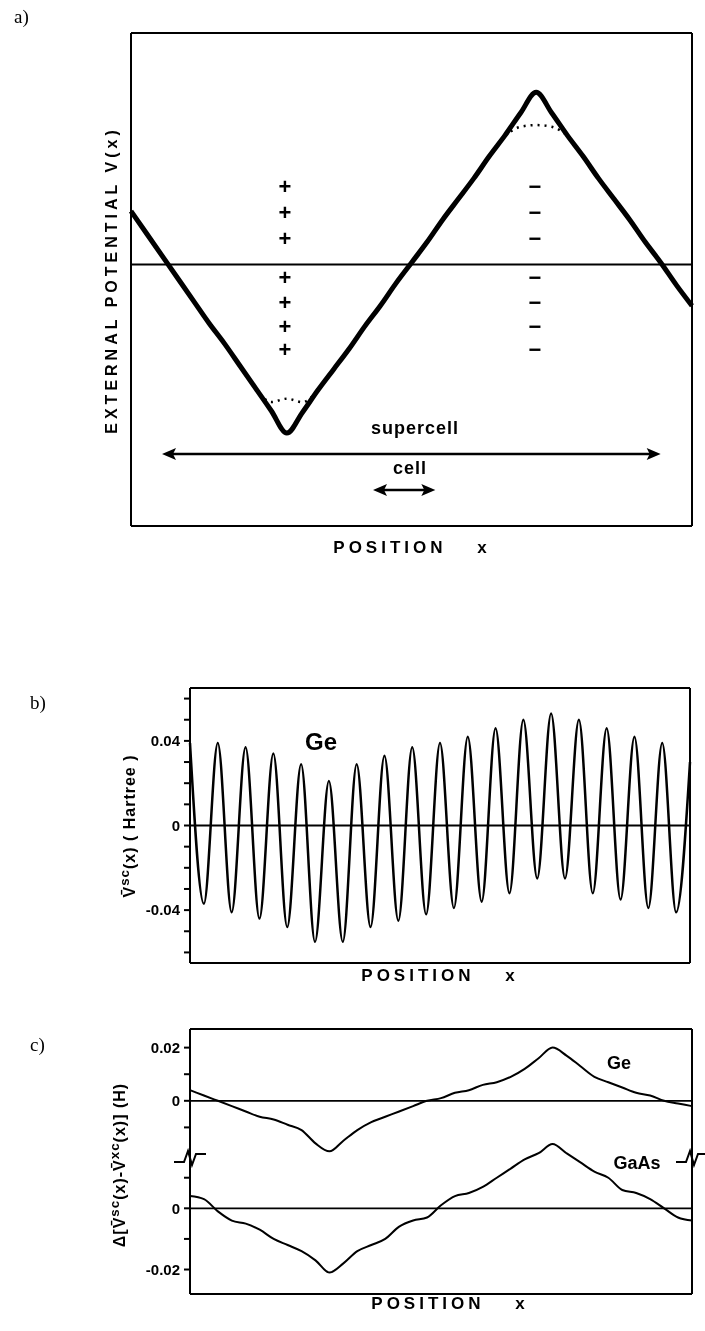  What do you see at coordinates (163, 910) in the screenshot?
I see `y-tick-label: -0.04` at bounding box center [163, 910].